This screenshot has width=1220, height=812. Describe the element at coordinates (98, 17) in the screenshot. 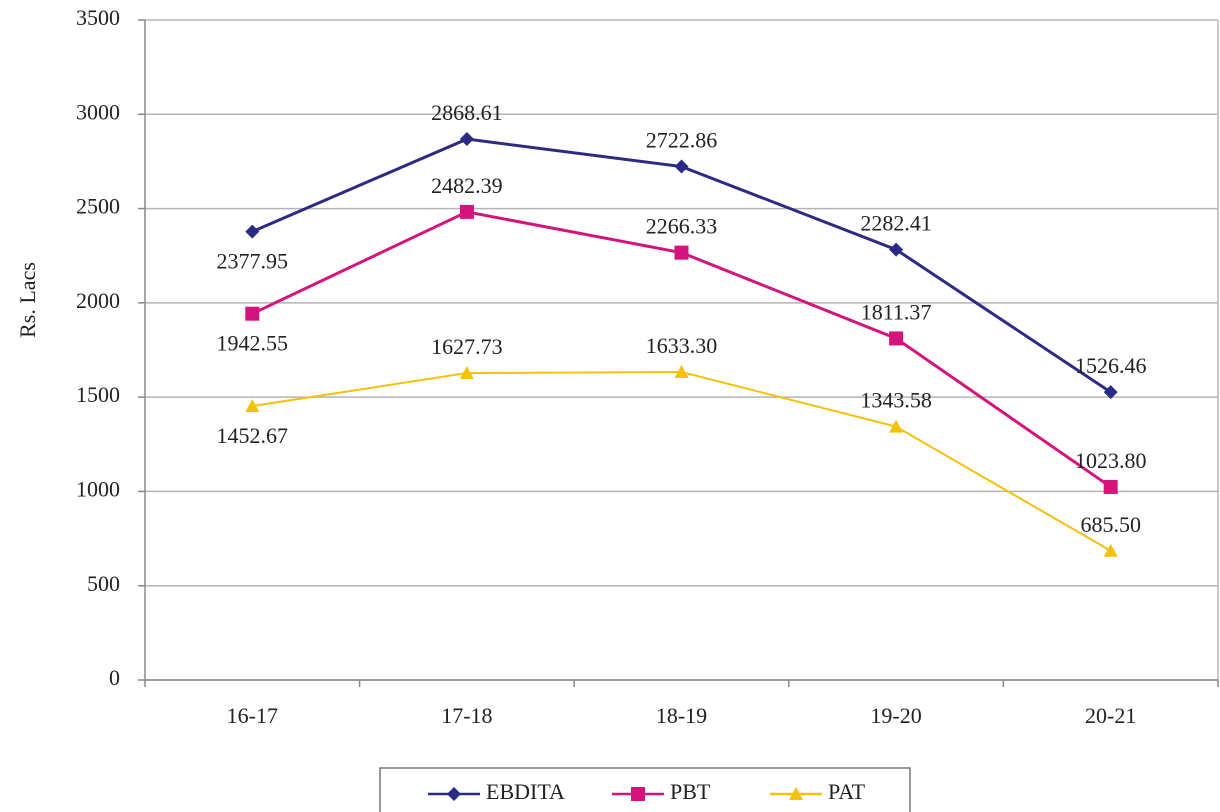

I see `y-tick-label: 3500` at that location.